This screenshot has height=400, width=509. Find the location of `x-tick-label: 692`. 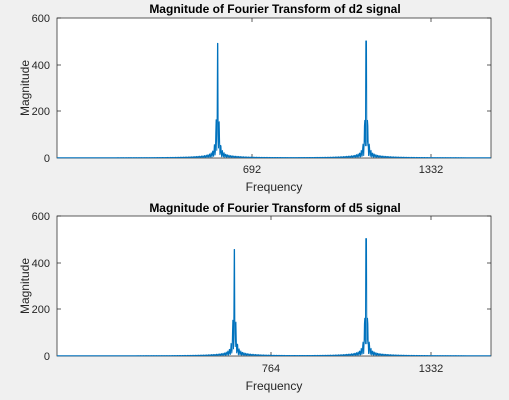

x-tick-label: 692 is located at coordinates (252, 170).